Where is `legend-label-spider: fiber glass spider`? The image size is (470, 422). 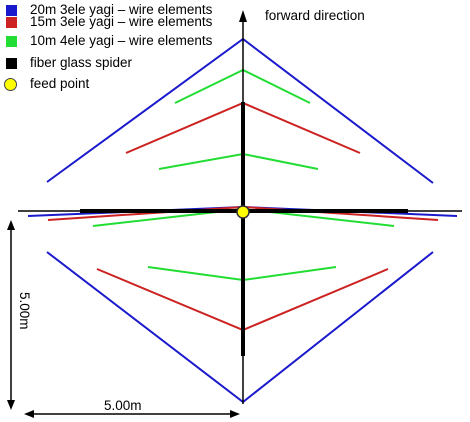 legend-label-spider: fiber glass spider is located at coordinates (81, 62).